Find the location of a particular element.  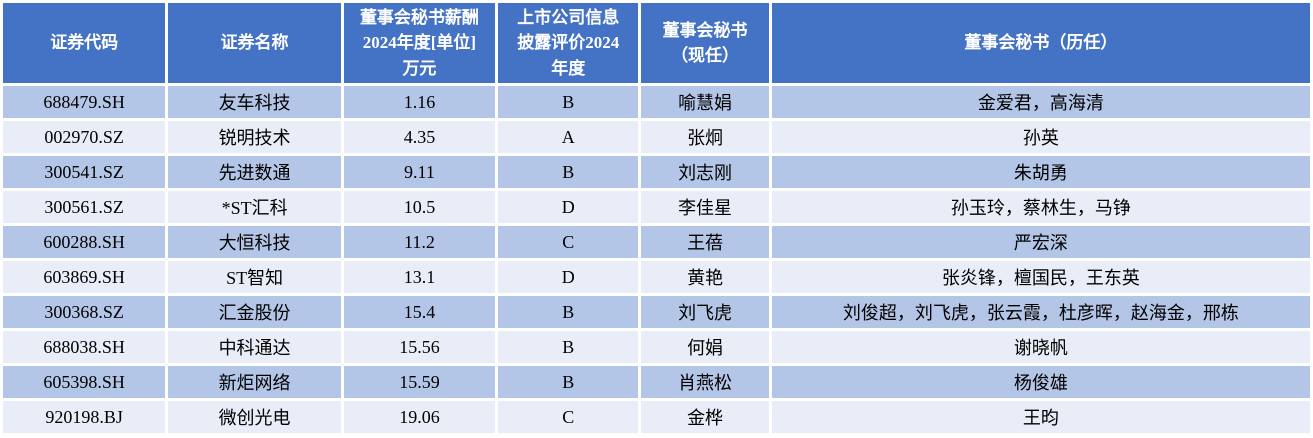

table-row: 300541.SZ 先进数通 9.11 B 刘志刚 朱胡勇 is located at coordinates (656, 172).